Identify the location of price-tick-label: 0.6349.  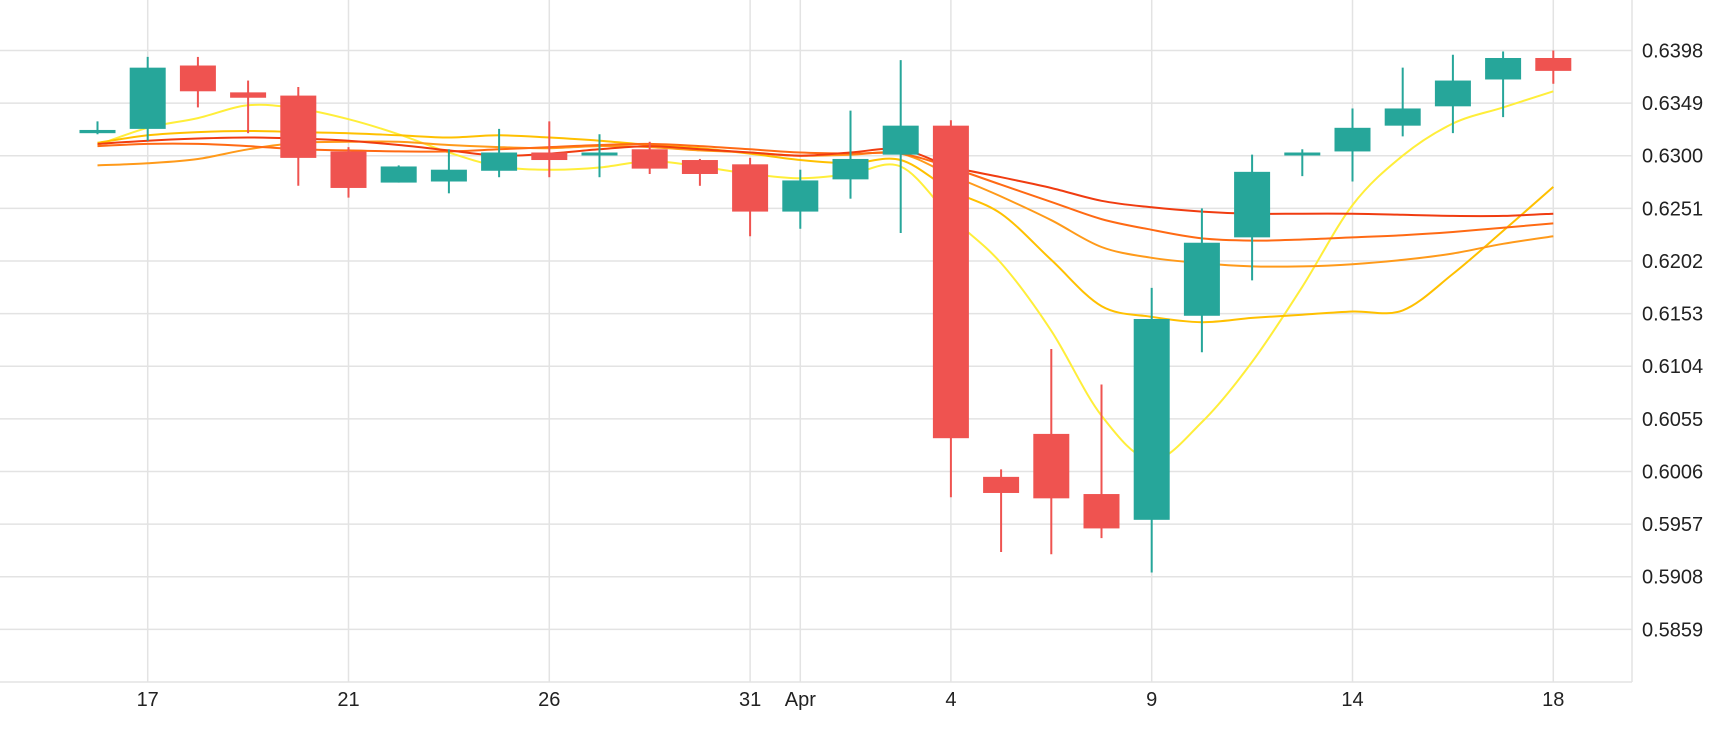
(1672, 104).